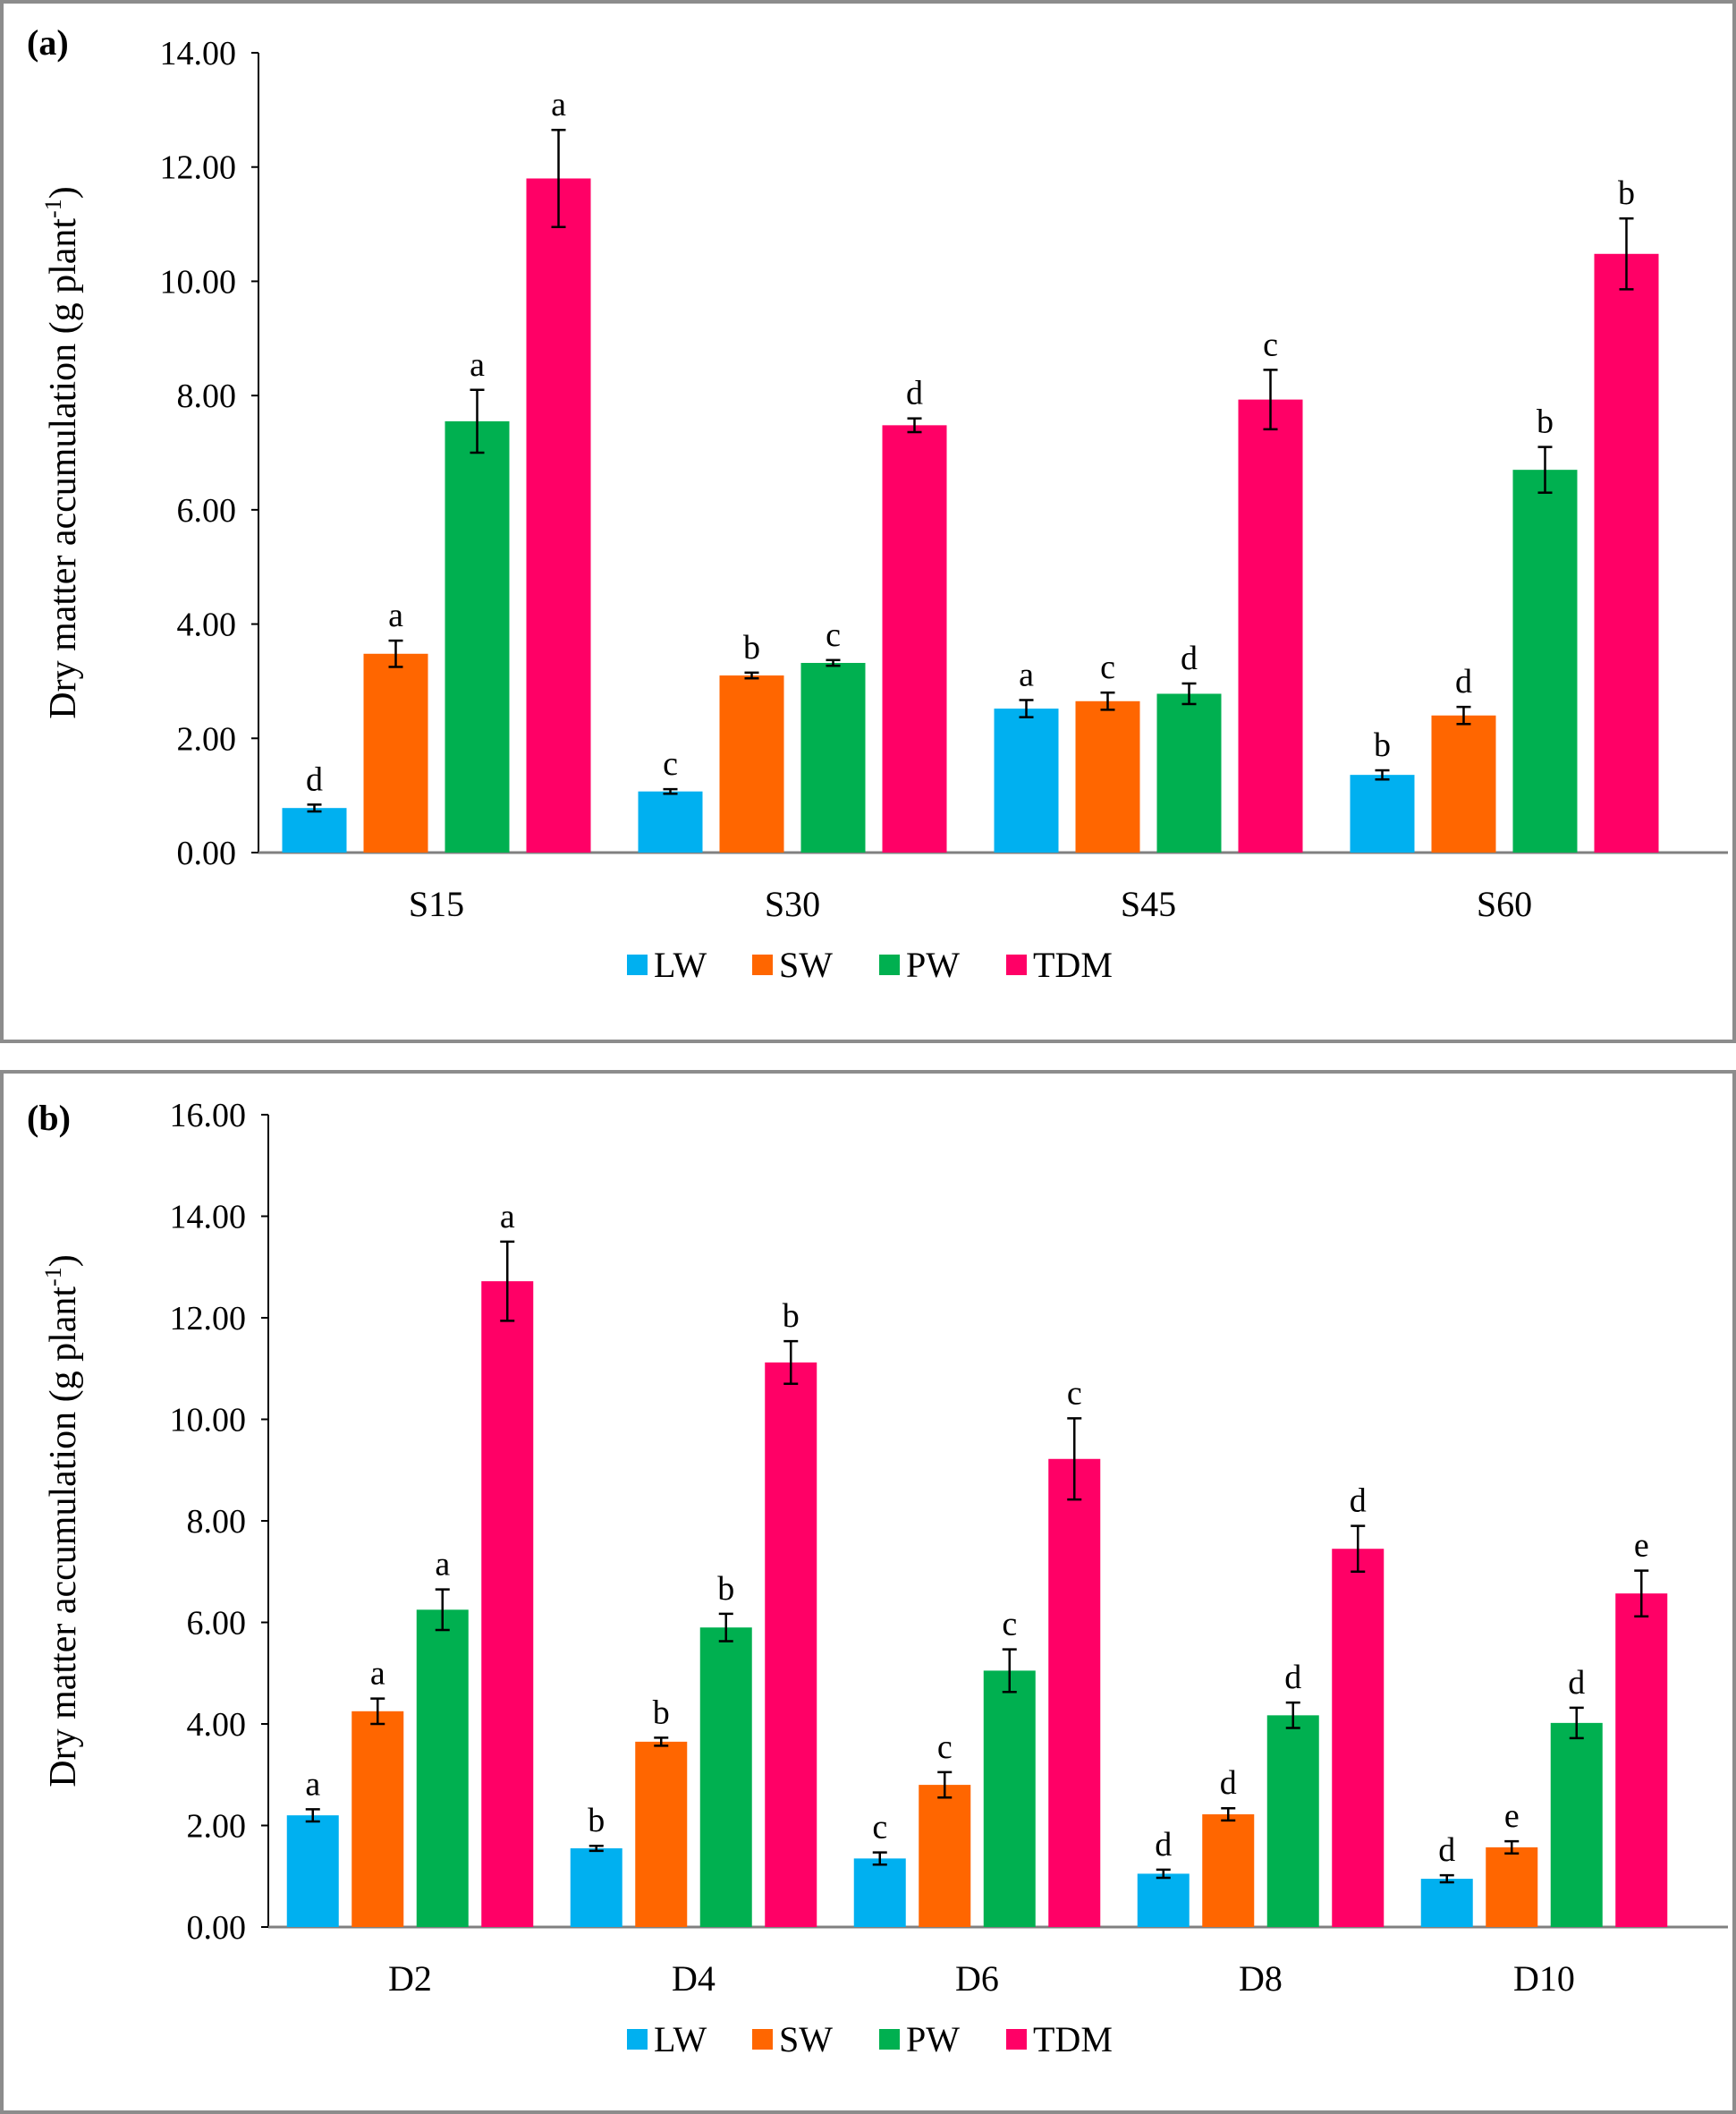 This screenshot has width=1736, height=2114. Describe the element at coordinates (198, 282) in the screenshot. I see `y-tick-label: 10.00` at that location.